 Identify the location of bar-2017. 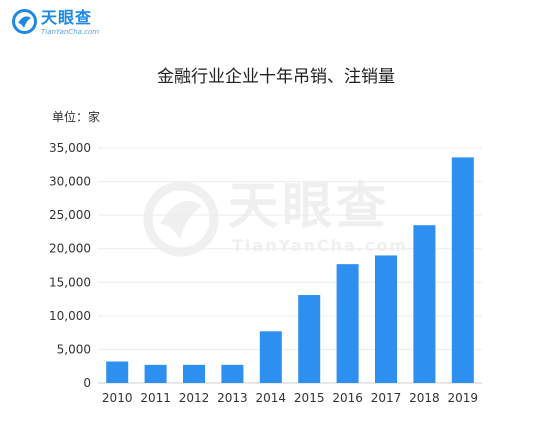
(386, 319).